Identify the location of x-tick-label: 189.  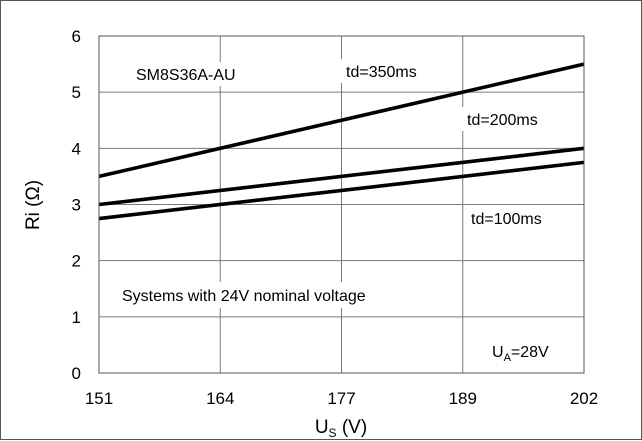
(463, 398).